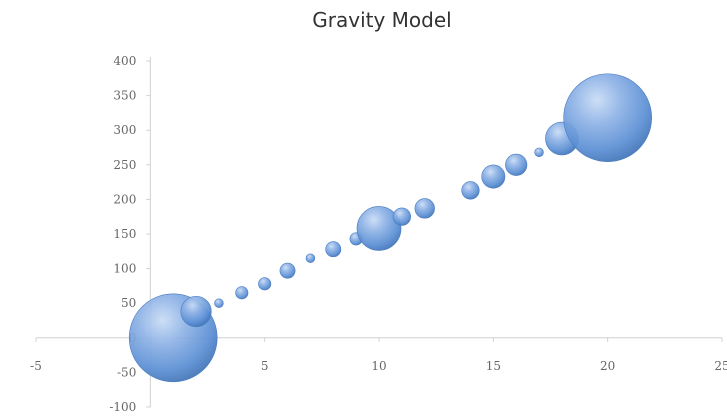  What do you see at coordinates (124, 234) in the screenshot?
I see `y-tick-label: 150` at bounding box center [124, 234].